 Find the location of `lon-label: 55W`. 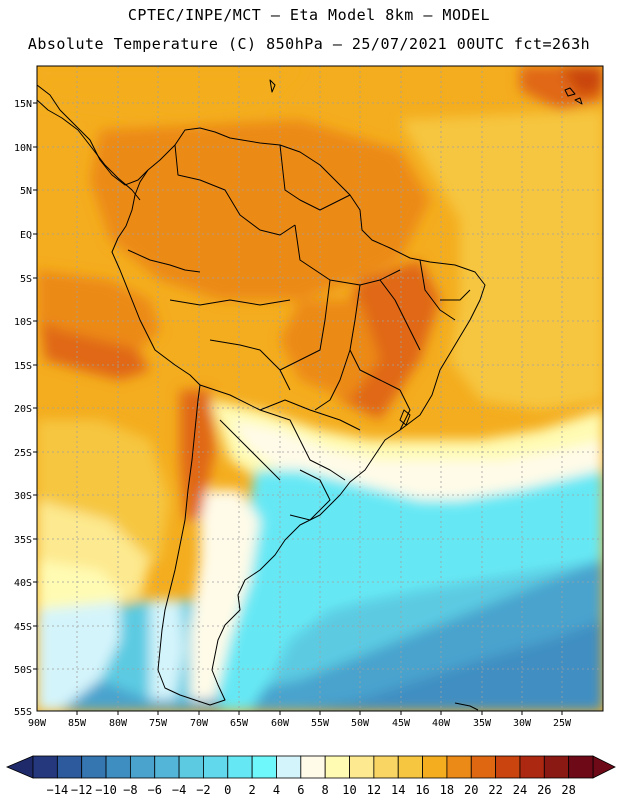

lon-label: 55W is located at coordinates (320, 723).